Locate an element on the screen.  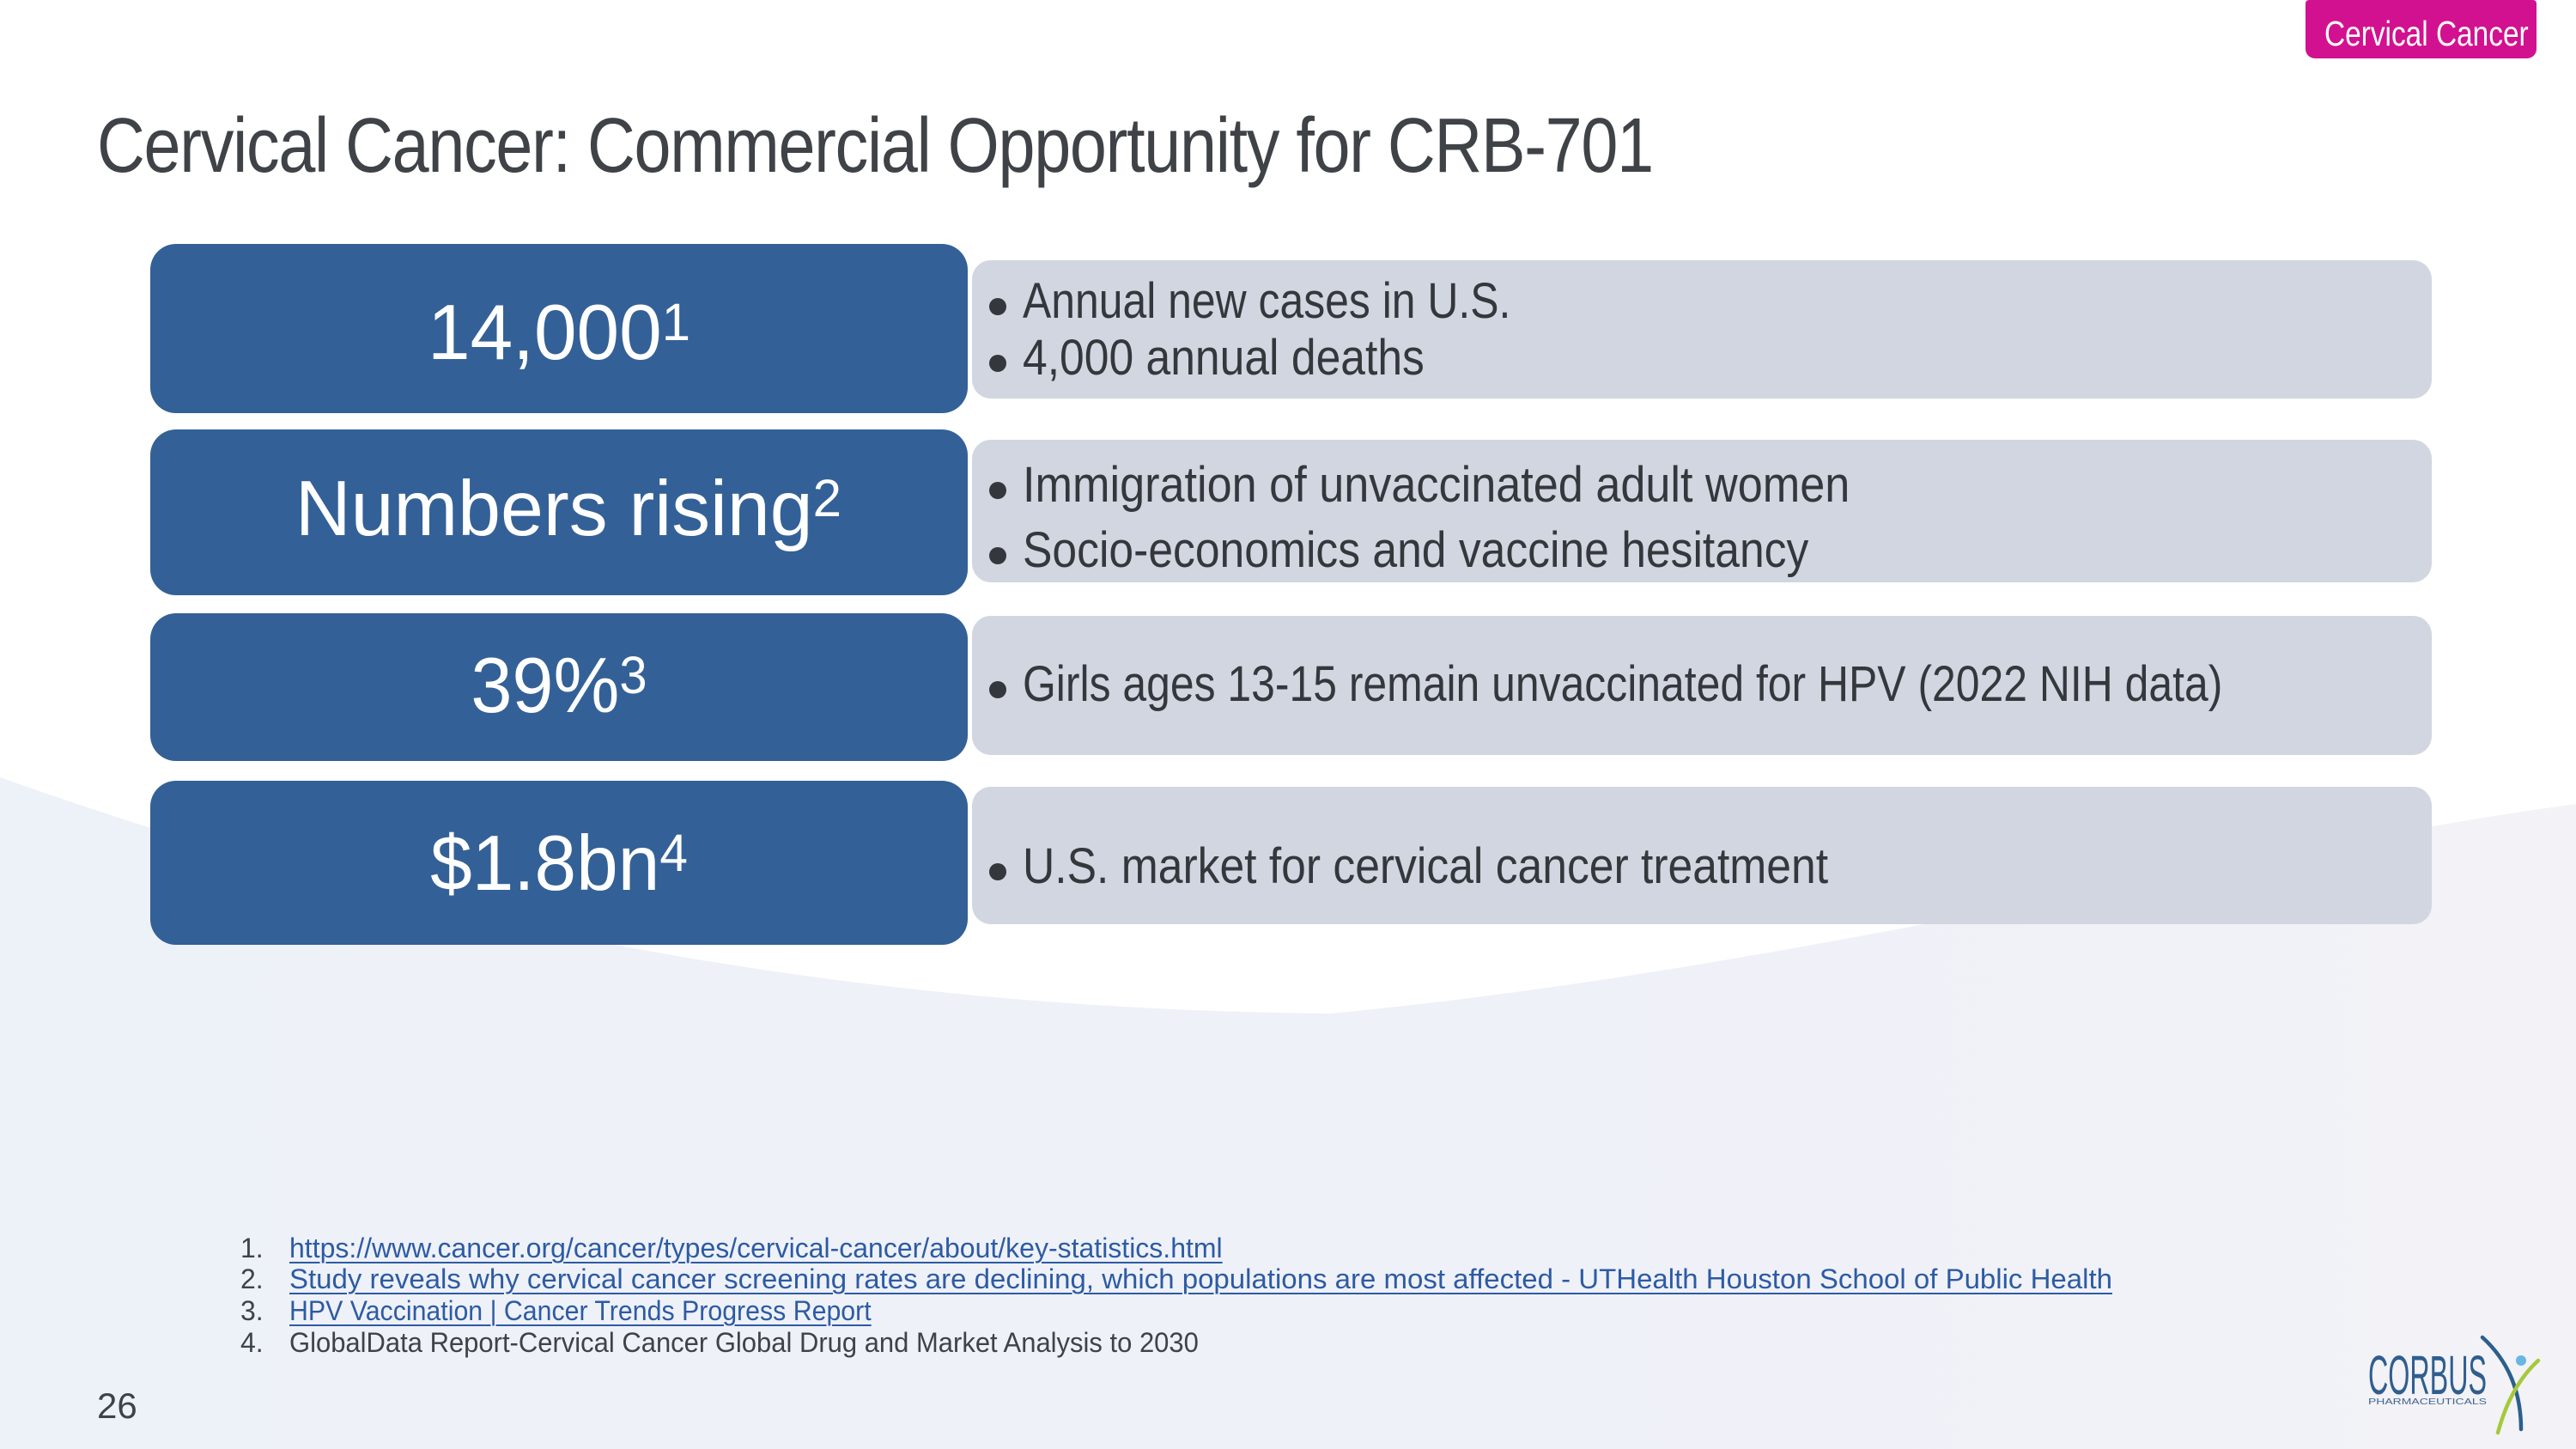
svg-text: PHARMACEUTICALS is located at coordinates (2427, 1402).